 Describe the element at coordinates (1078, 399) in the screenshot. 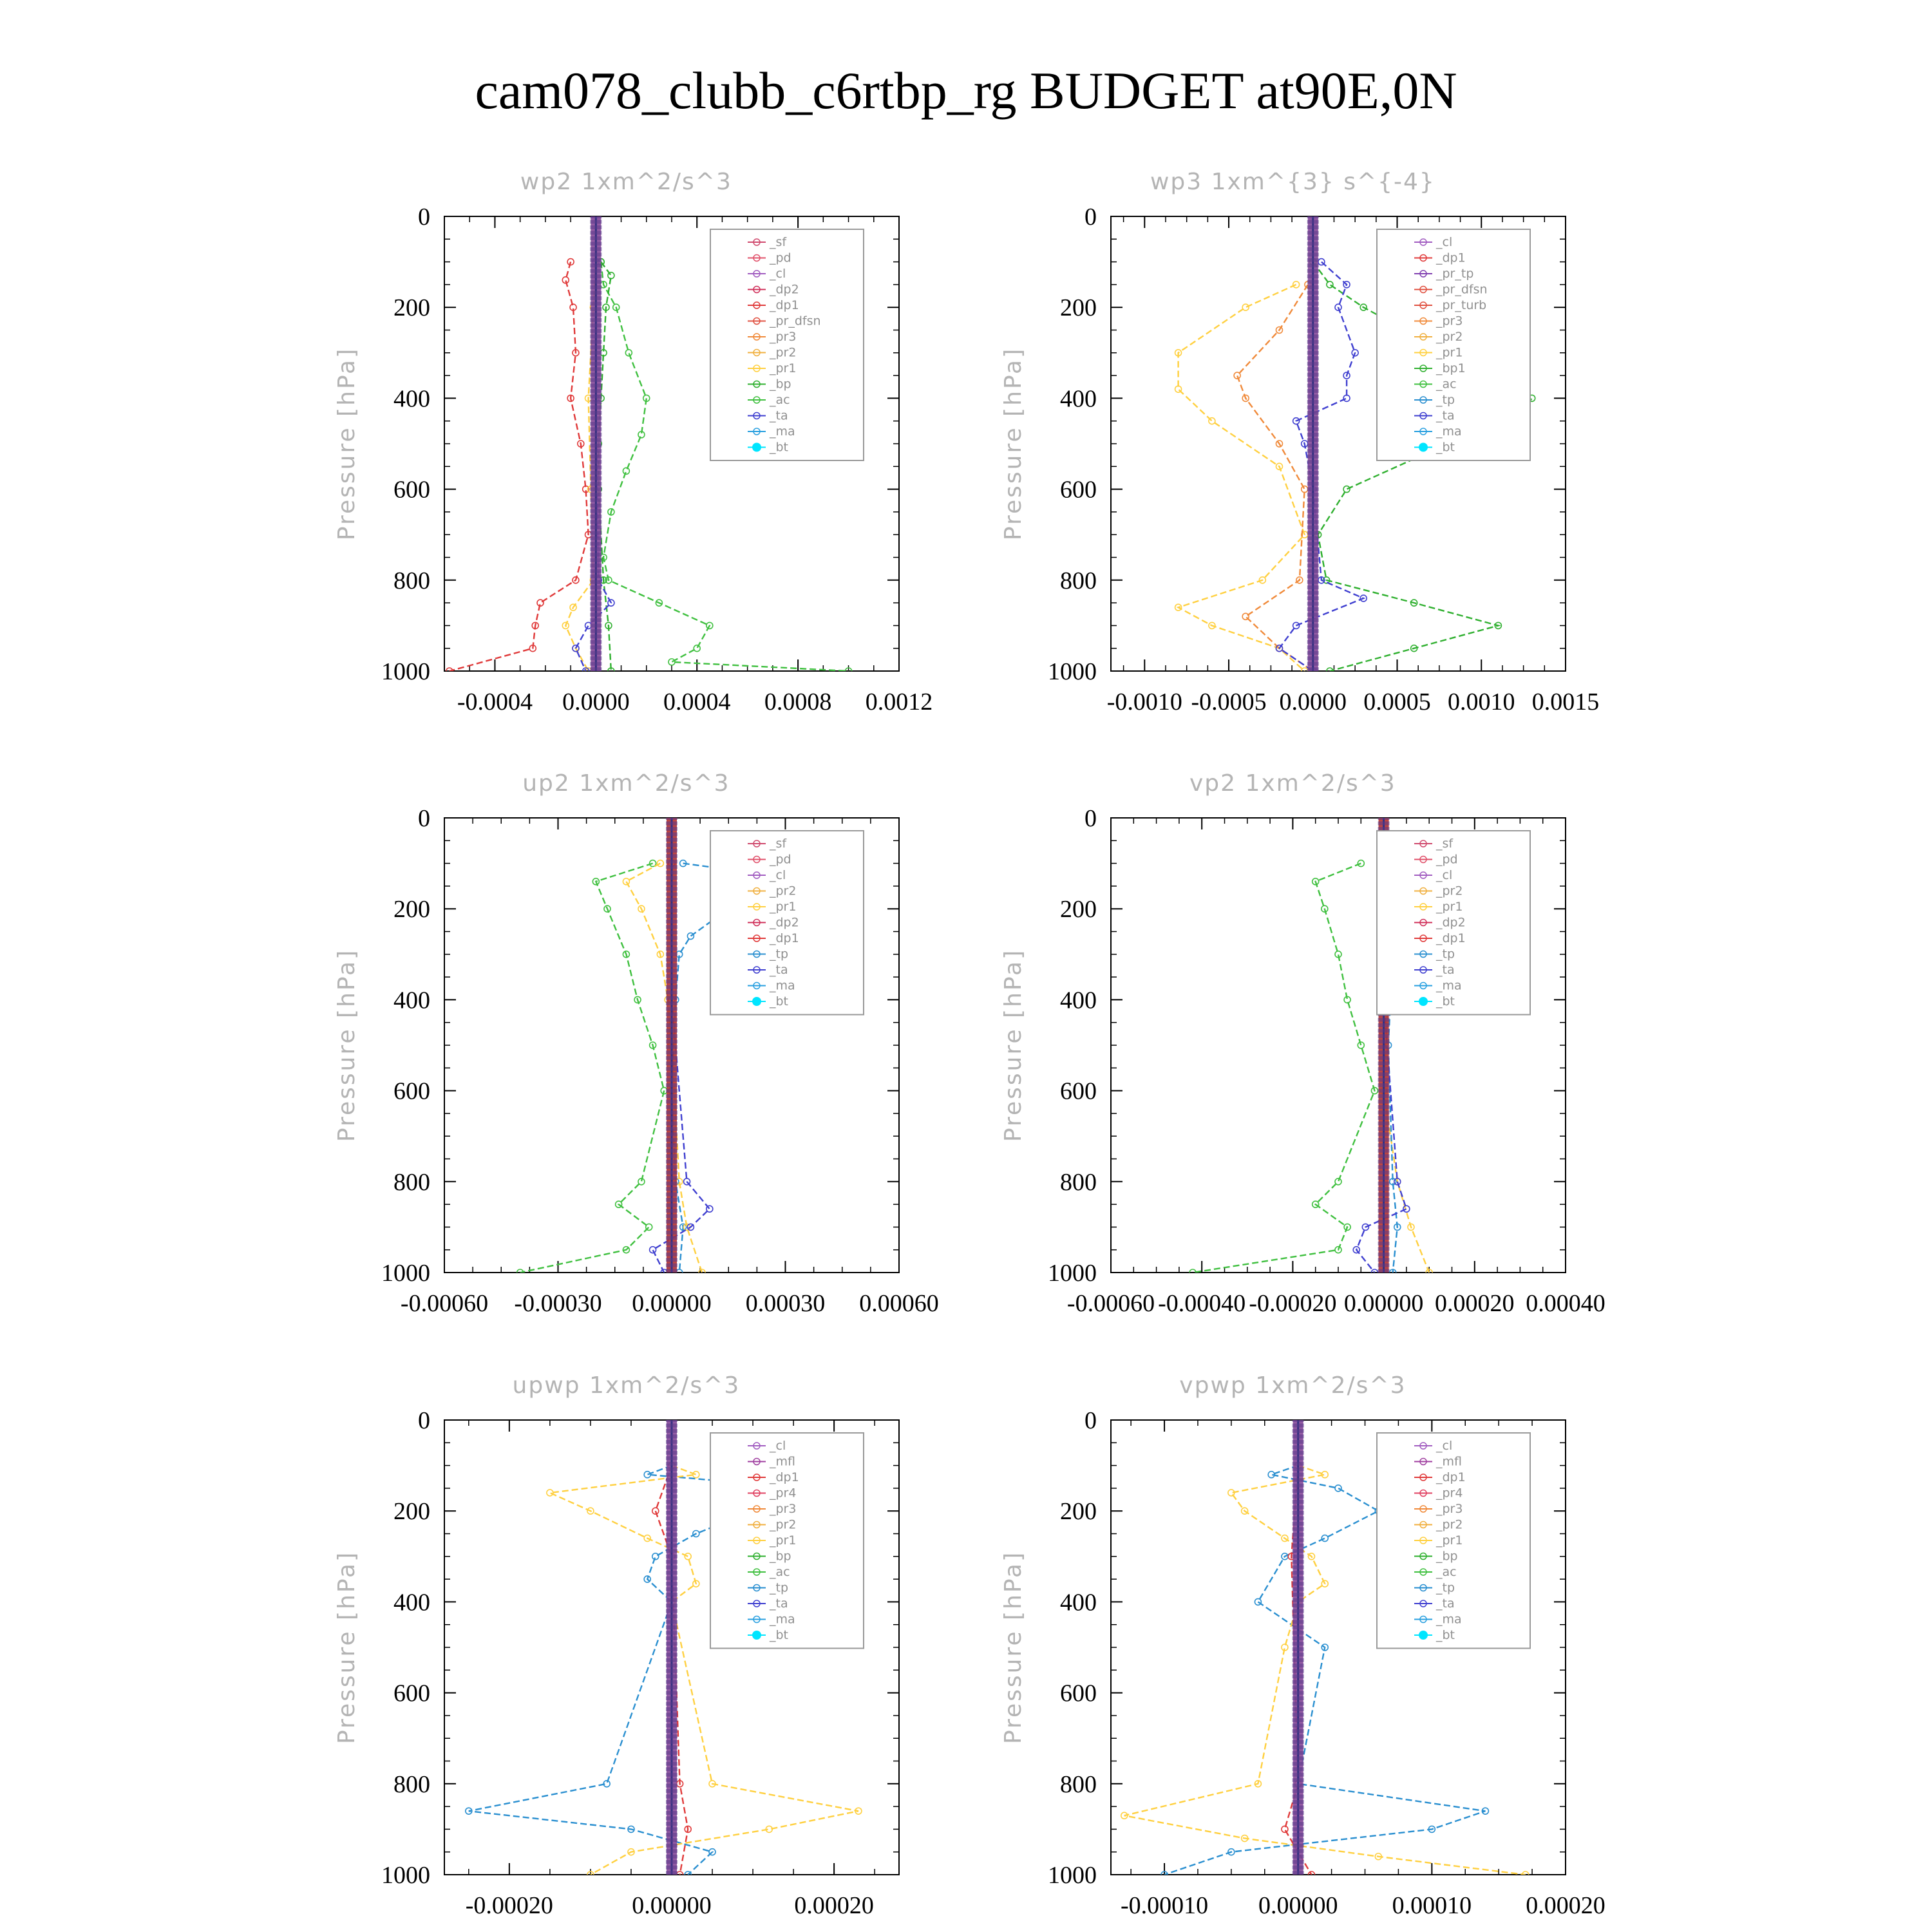

I see `y-tick-label: 400` at that location.